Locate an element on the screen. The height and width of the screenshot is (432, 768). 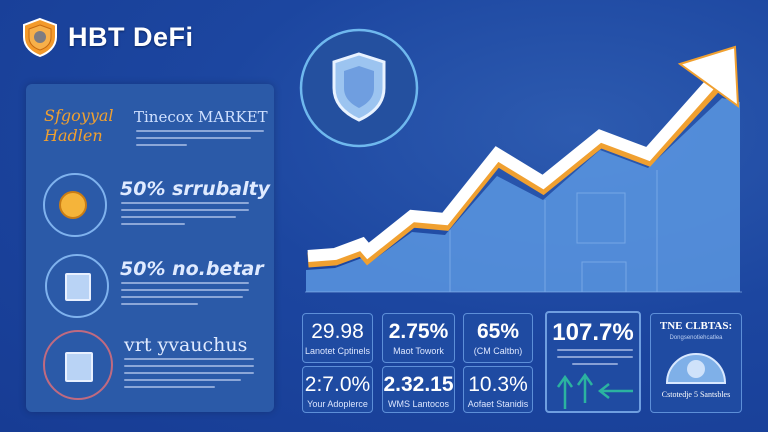
stat-value: 2.32.15 is located at coordinates (418, 384).